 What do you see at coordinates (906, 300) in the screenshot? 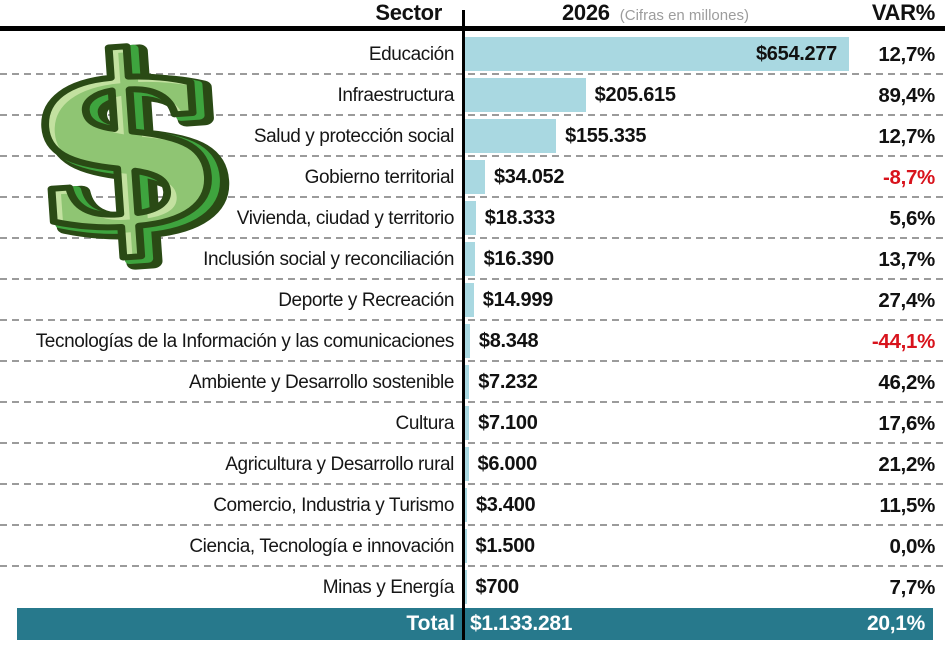
I see `var-label: 27,4%` at bounding box center [906, 300].